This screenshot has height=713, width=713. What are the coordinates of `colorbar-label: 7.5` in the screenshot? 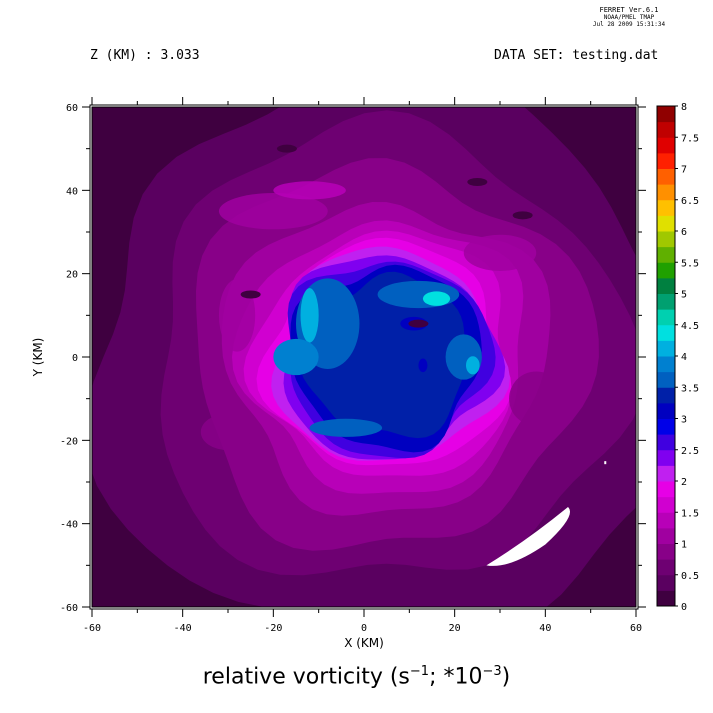 It's located at (690, 138).